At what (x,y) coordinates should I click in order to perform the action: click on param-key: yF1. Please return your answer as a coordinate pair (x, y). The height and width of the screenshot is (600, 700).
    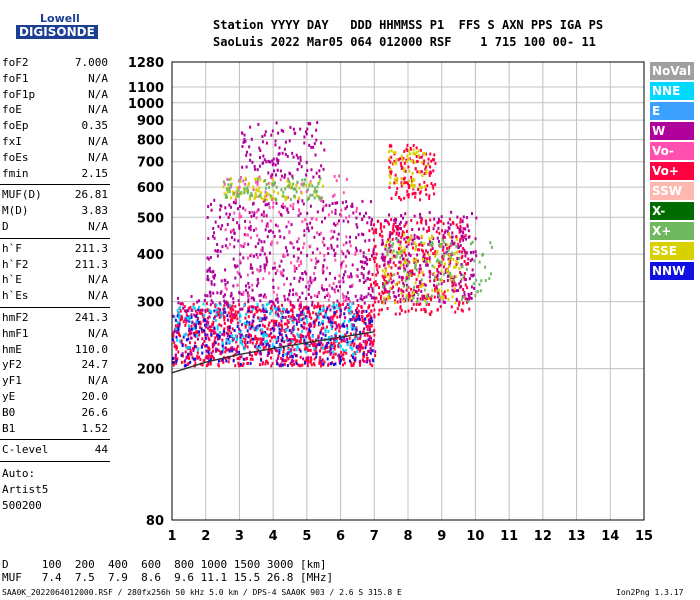
    Looking at the image, I should click on (12, 381).